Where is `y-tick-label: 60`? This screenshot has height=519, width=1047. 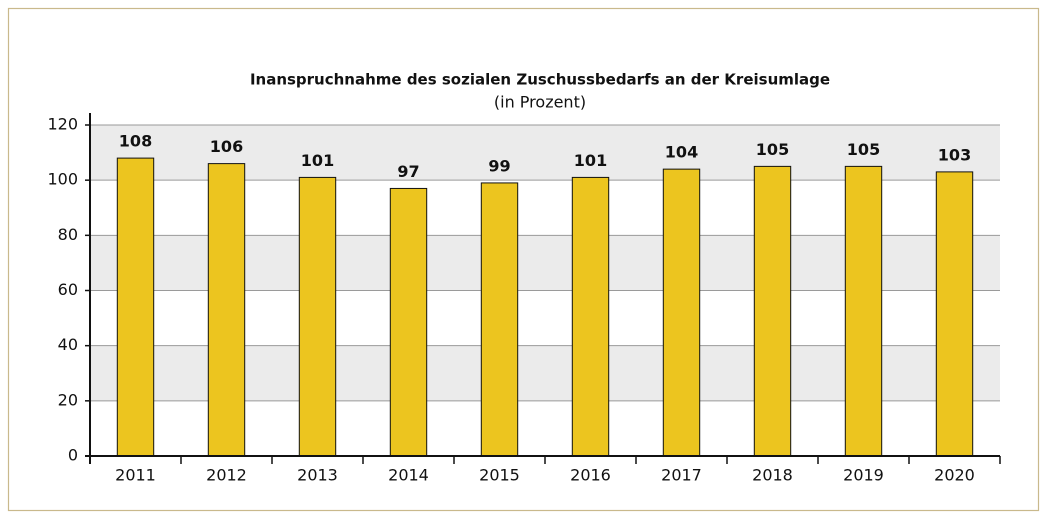
y-tick-label: 60 is located at coordinates (68, 289).